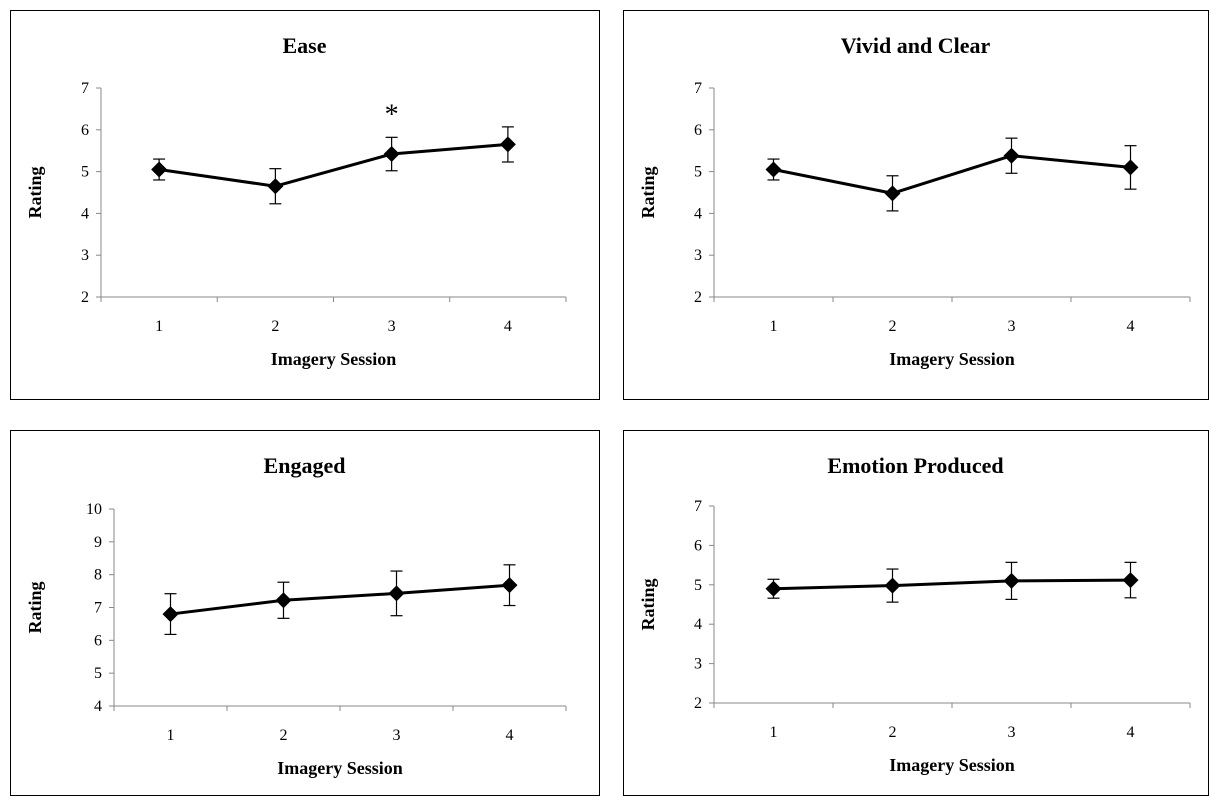 This screenshot has width=1211, height=800. I want to click on chart-title: Ease, so click(305, 45).